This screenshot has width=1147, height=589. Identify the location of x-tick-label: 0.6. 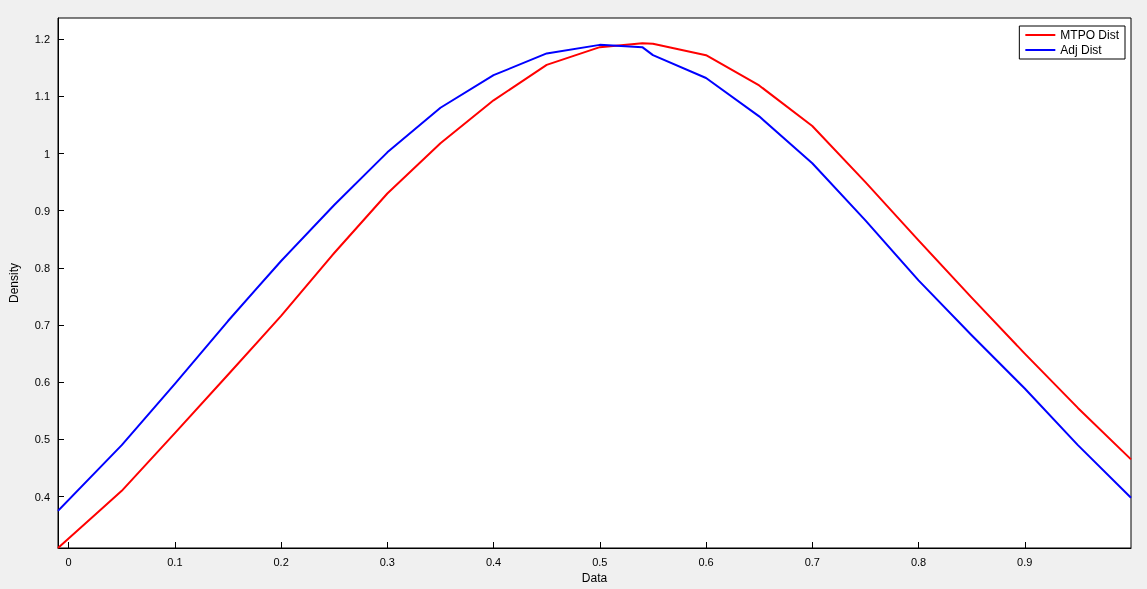
(706, 561).